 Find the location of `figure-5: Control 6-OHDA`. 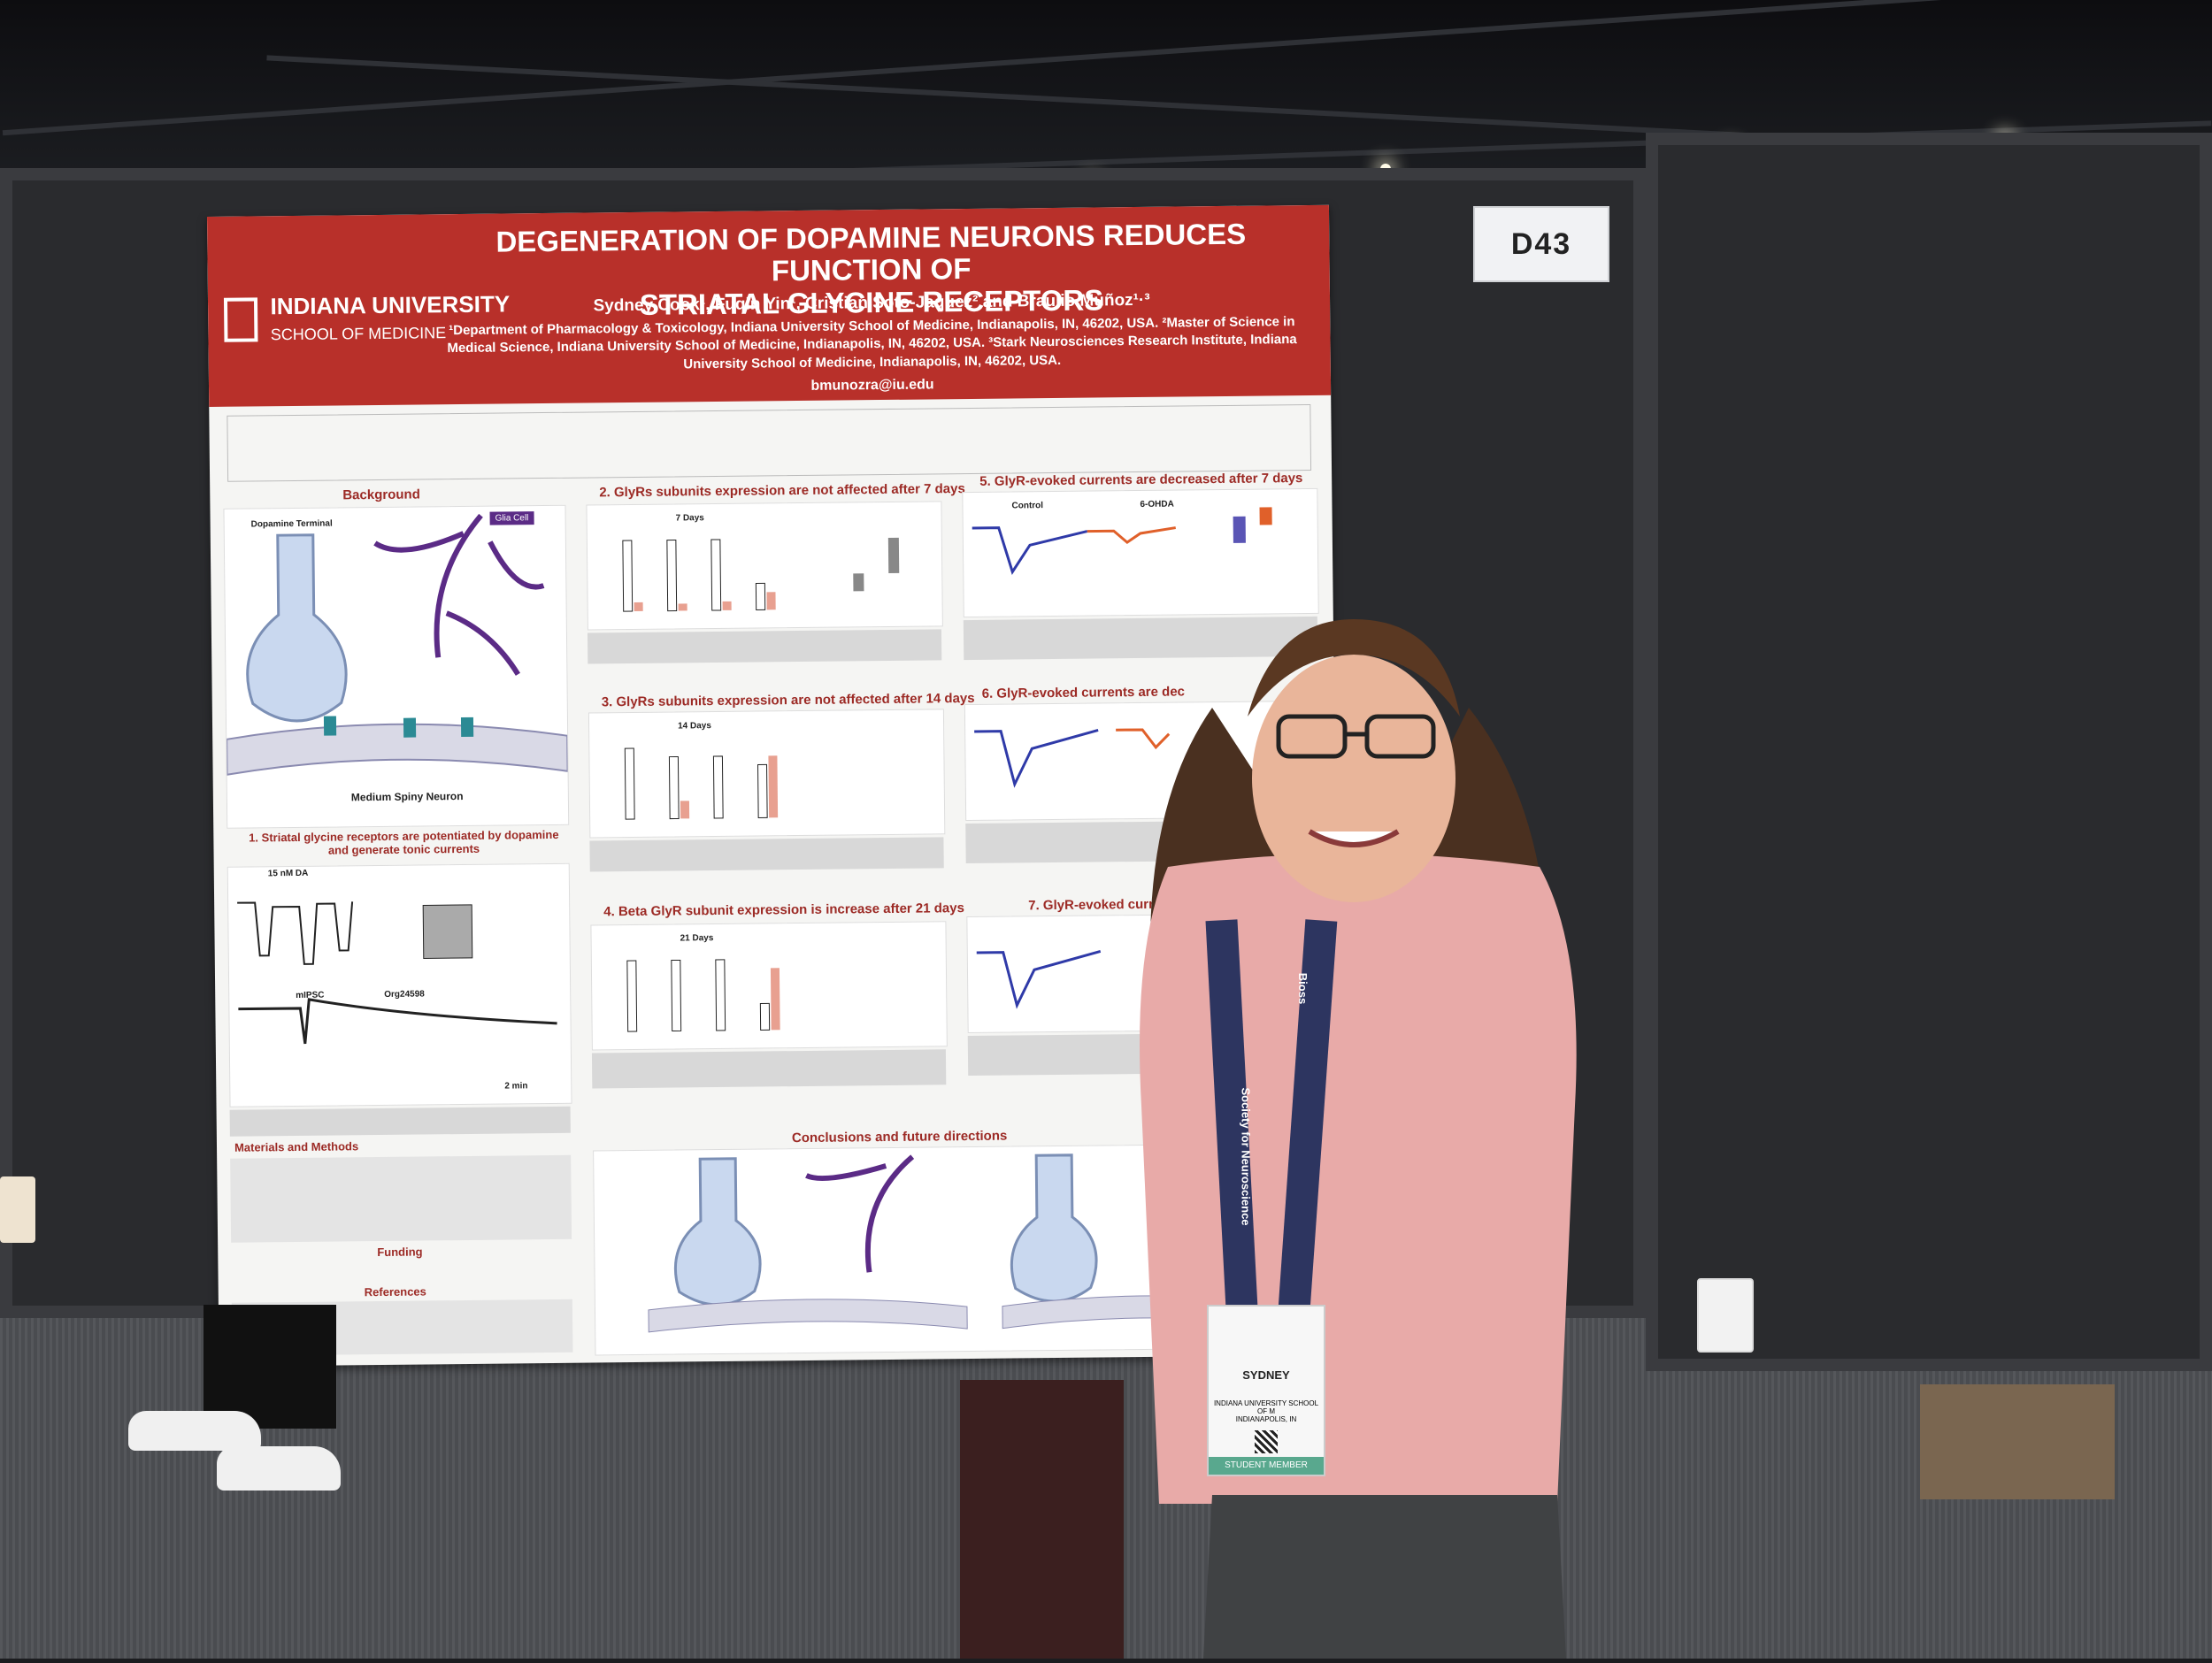

figure-5: Control 6-OHDA is located at coordinates (1140, 553).